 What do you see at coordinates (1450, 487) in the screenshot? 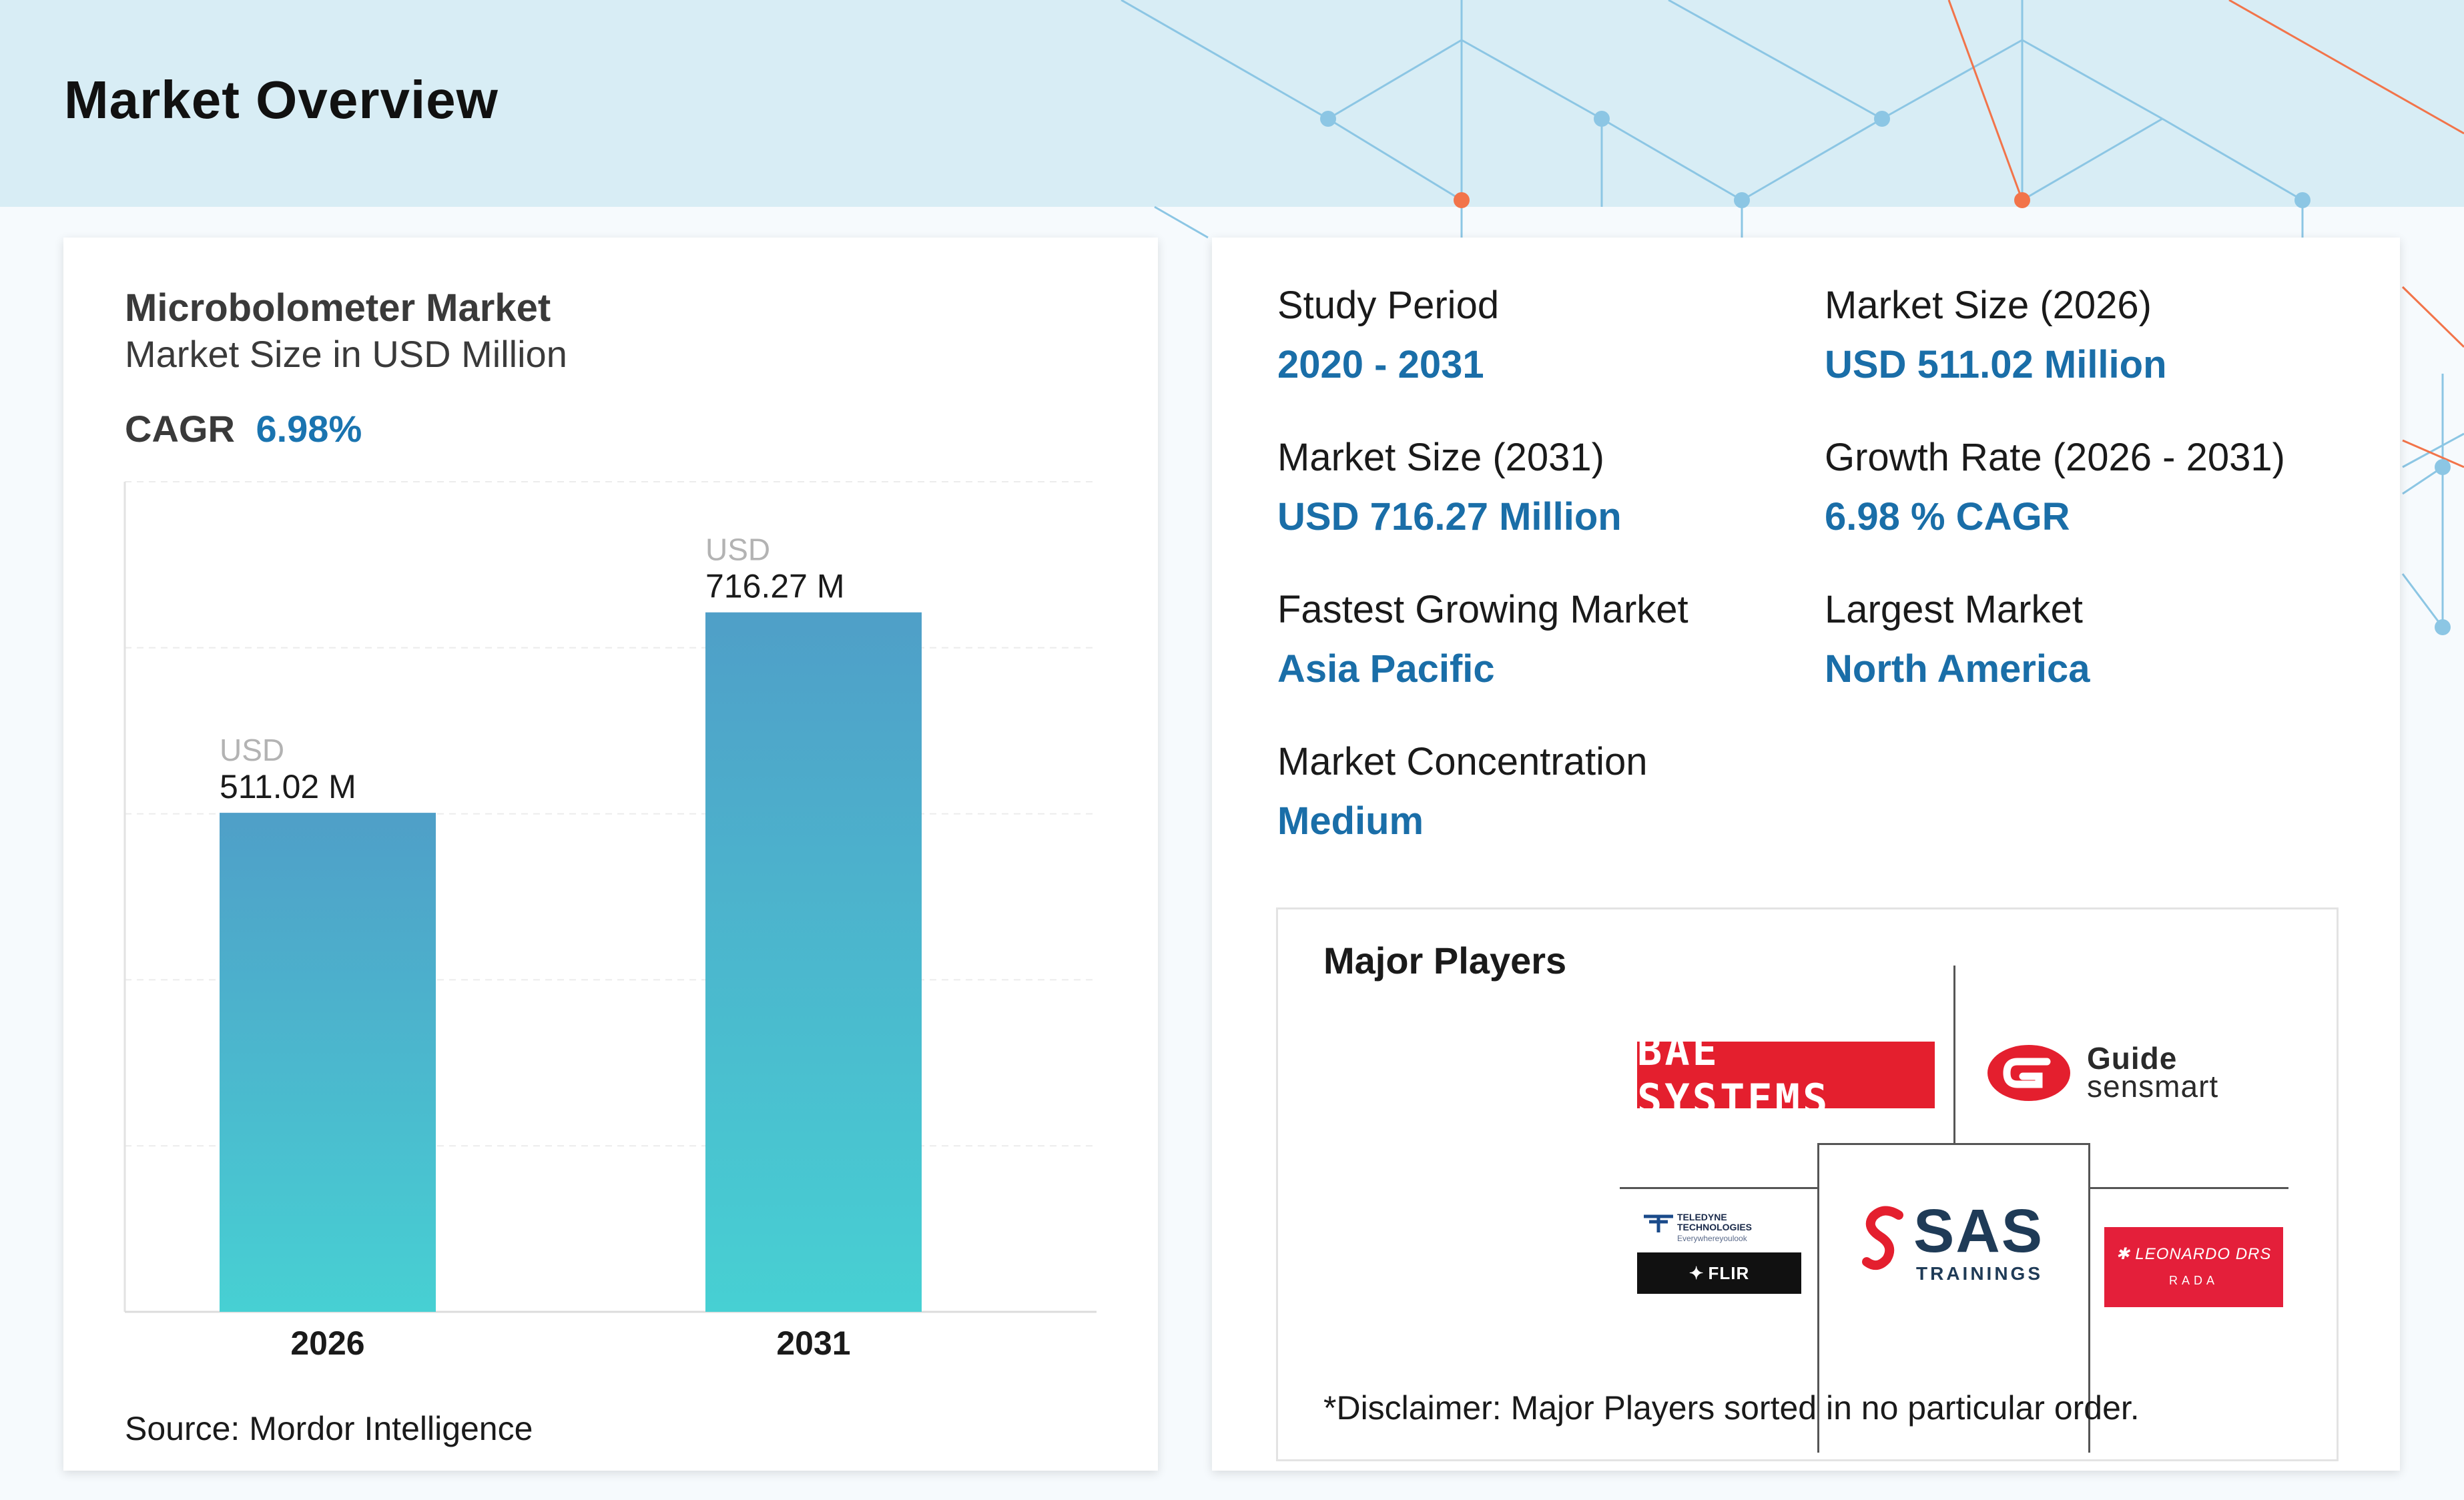
I see `stat-market-size-2031: Market Size (2031) USD 716.27 Million` at bounding box center [1450, 487].